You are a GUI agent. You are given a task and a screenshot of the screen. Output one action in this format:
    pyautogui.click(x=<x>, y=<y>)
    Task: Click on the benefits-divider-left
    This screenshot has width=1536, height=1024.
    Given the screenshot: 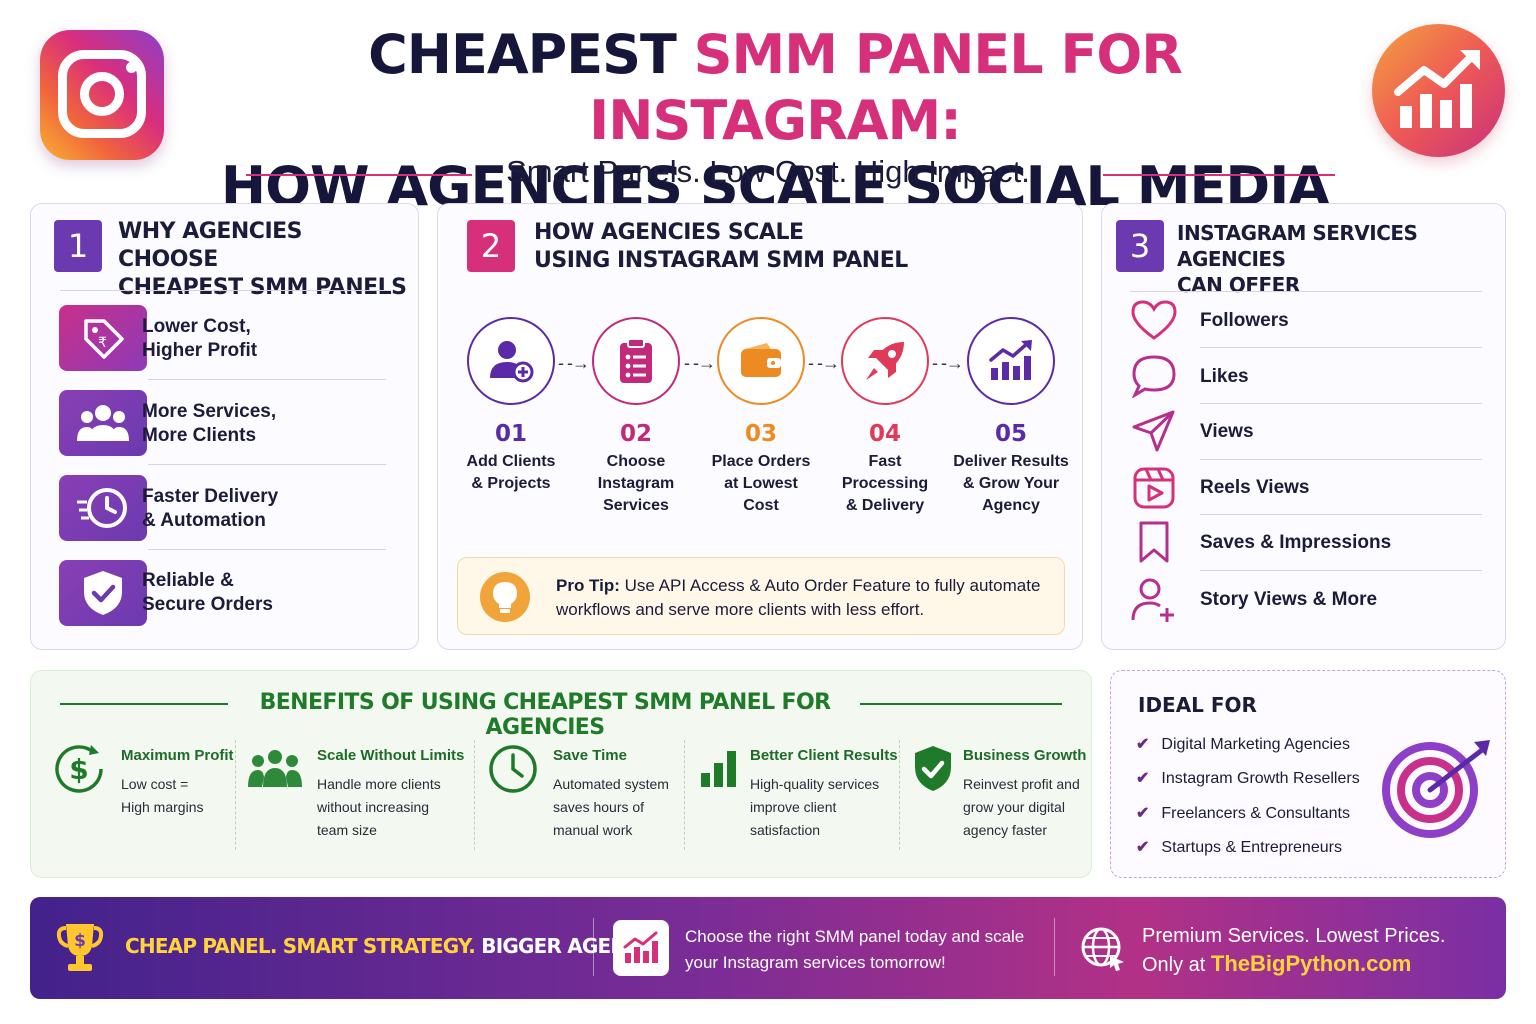 What is the action you would take?
    pyautogui.click(x=144, y=704)
    